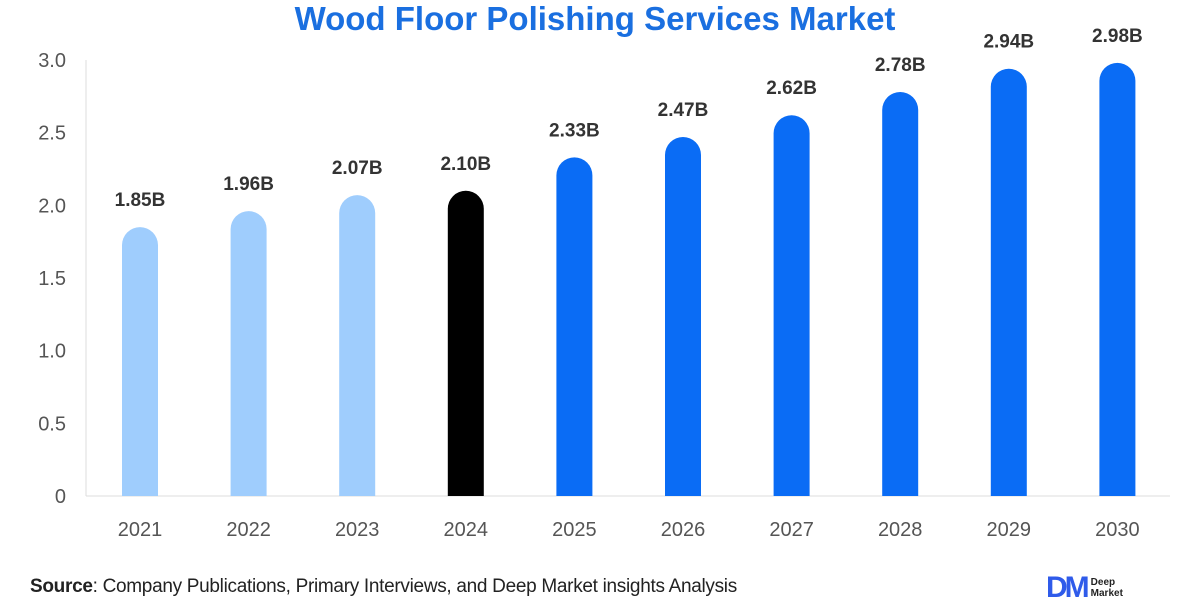  What do you see at coordinates (574, 130) in the screenshot?
I see `data-label: 2.33B` at bounding box center [574, 130].